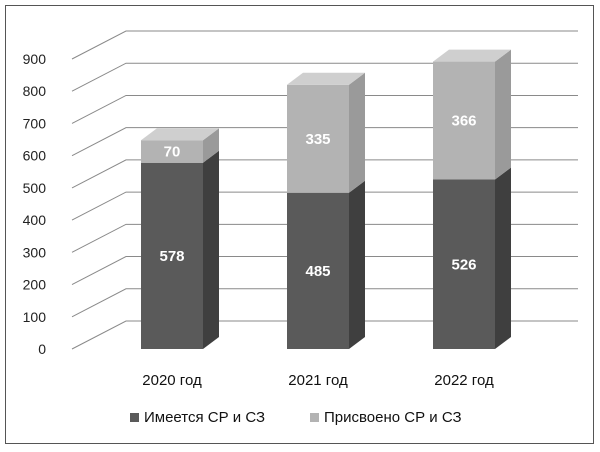  Describe the element at coordinates (393, 417) in the screenshot. I see `legend-label: Присвоено СР и СЗ` at that location.